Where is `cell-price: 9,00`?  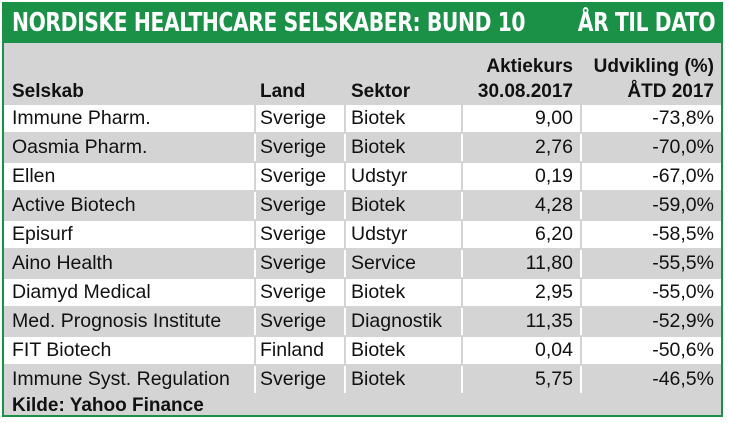
cell-price: 9,00 is located at coordinates (554, 118).